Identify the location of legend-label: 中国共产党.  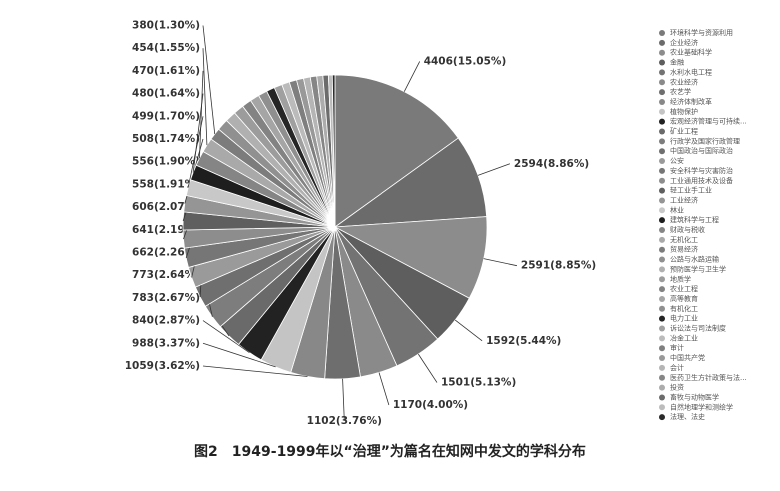
(687, 357).